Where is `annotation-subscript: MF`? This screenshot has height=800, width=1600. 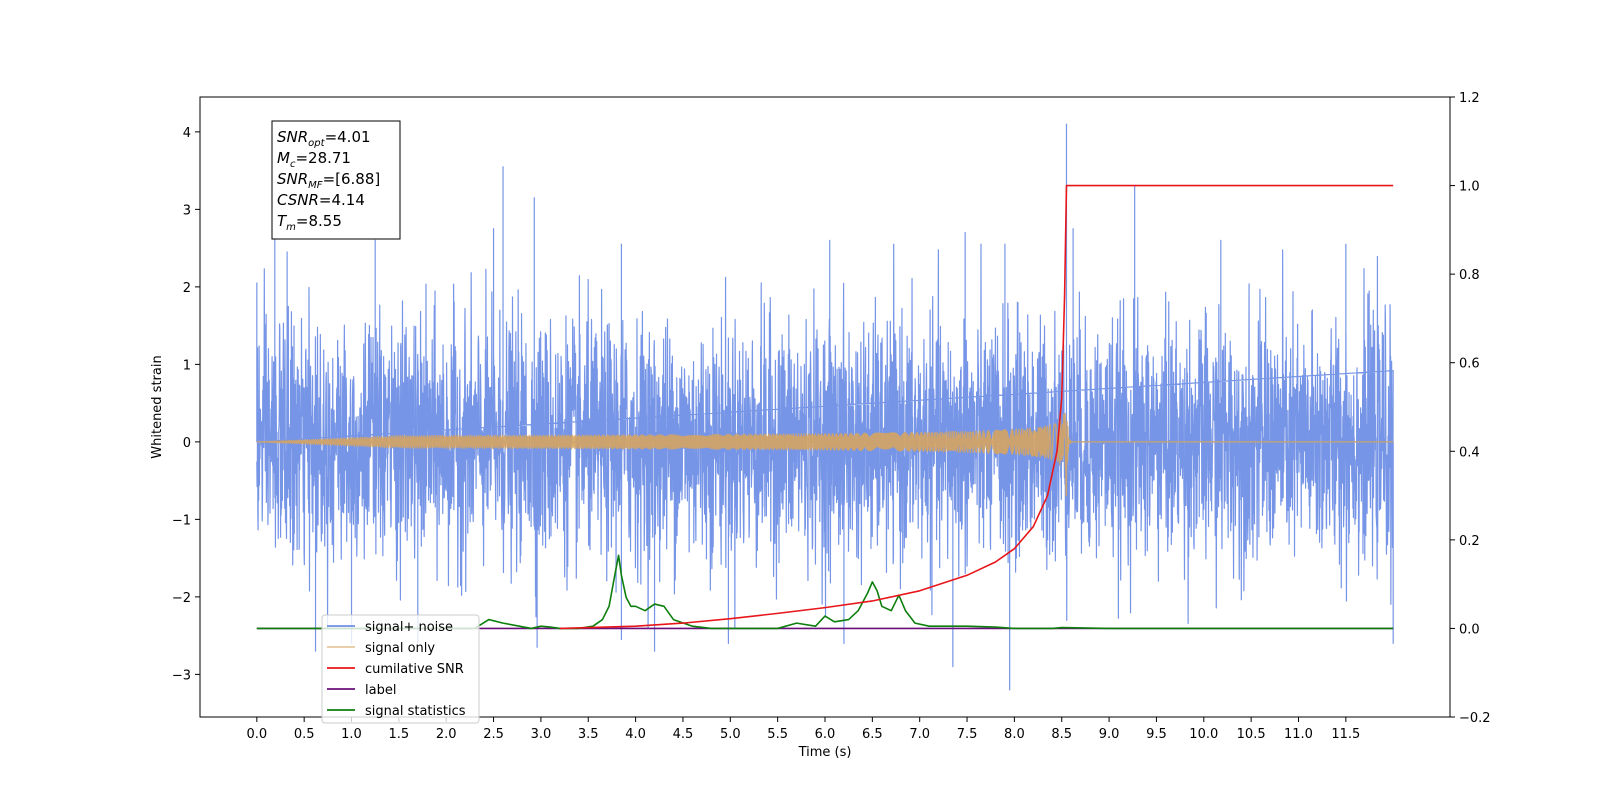 annotation-subscript: MF is located at coordinates (315, 185).